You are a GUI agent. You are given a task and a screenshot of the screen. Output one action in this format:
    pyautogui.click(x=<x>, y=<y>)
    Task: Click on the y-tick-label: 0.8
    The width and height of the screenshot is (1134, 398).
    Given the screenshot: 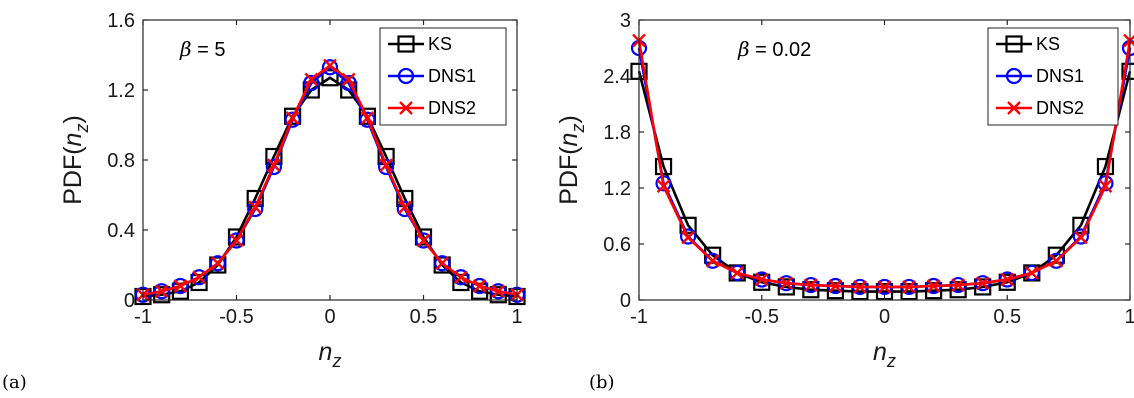 What is the action you would take?
    pyautogui.click(x=121, y=161)
    